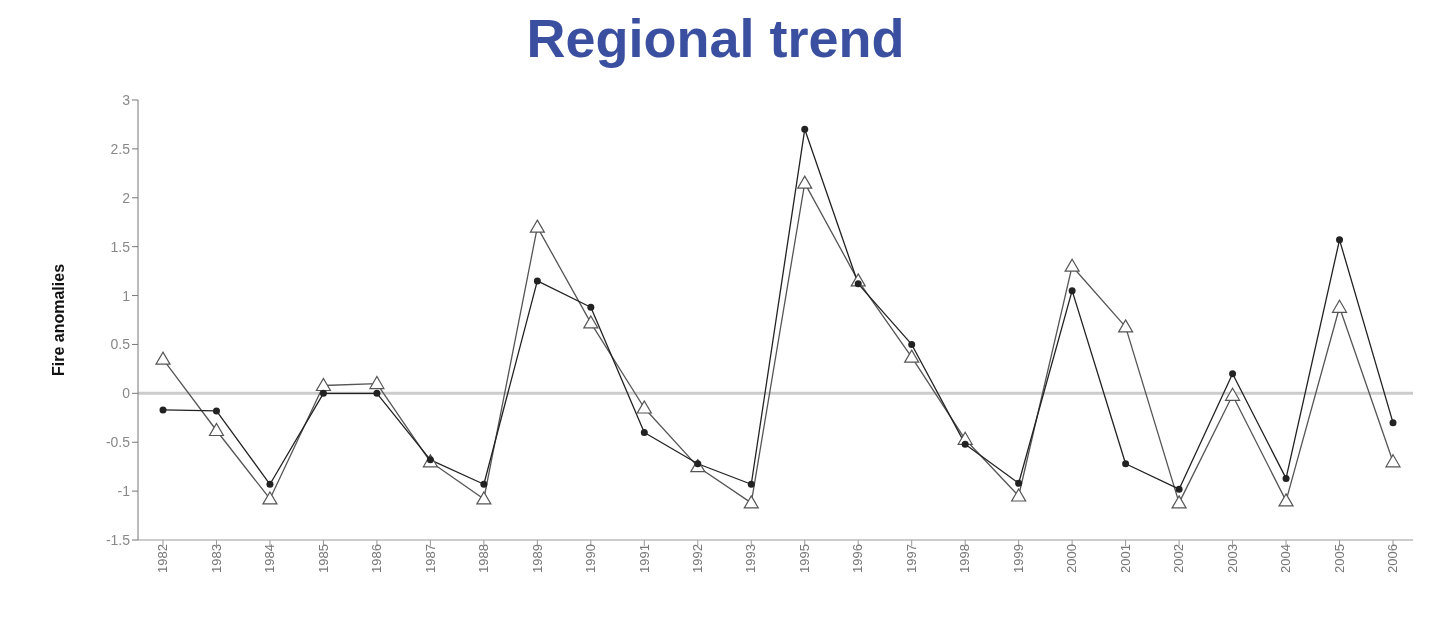  Describe the element at coordinates (120, 344) in the screenshot. I see `y-tick-label: 0.5` at that location.